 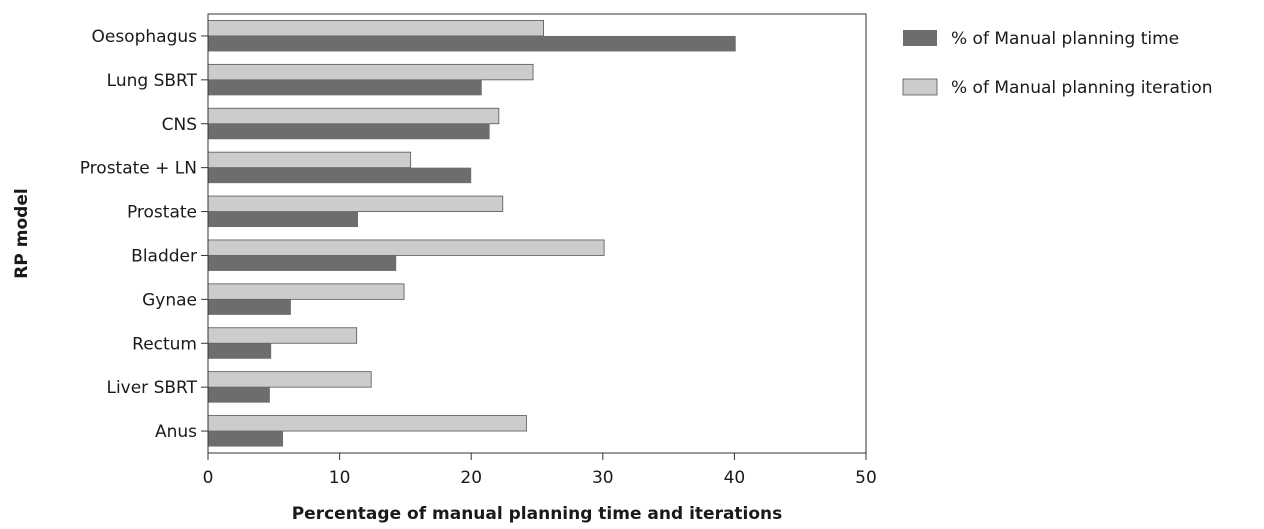 I want to click on y-tick-label: CNS, so click(x=179, y=125).